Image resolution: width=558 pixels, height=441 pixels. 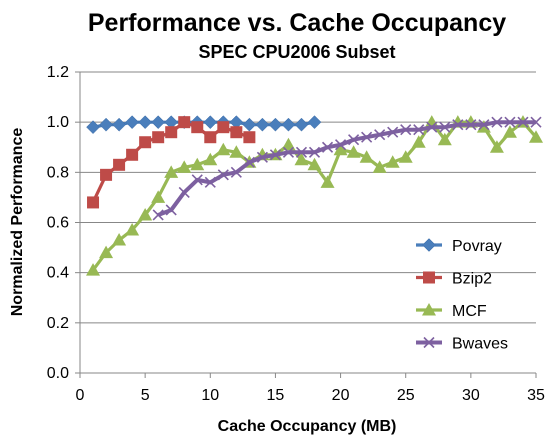 I want to click on legend-label-bwaves: Bwaves, so click(x=480, y=344).